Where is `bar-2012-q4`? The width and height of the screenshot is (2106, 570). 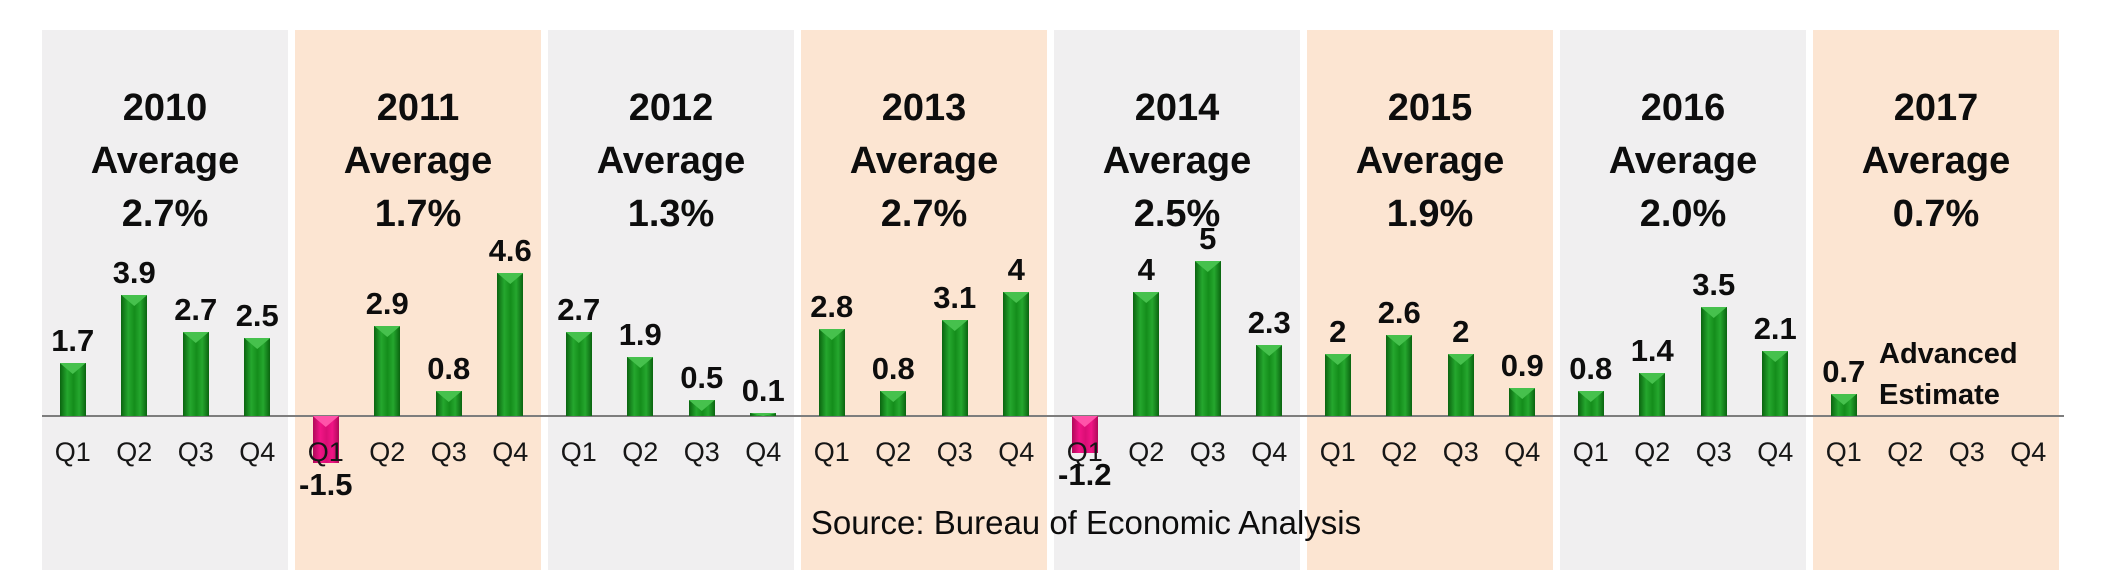
bar-2012-q4 is located at coordinates (763, 414).